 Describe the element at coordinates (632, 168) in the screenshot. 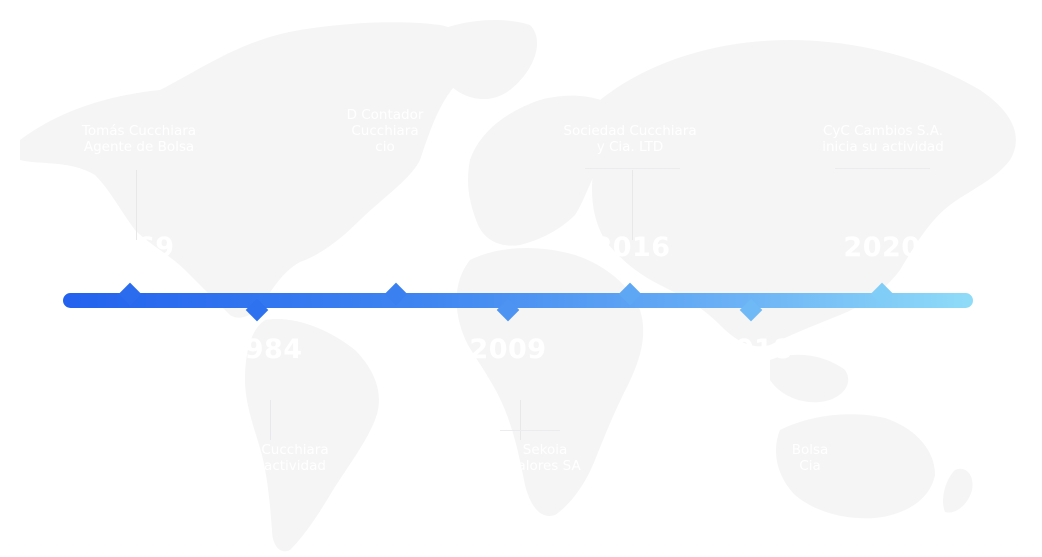

I see `timeline-rule-2016` at that location.